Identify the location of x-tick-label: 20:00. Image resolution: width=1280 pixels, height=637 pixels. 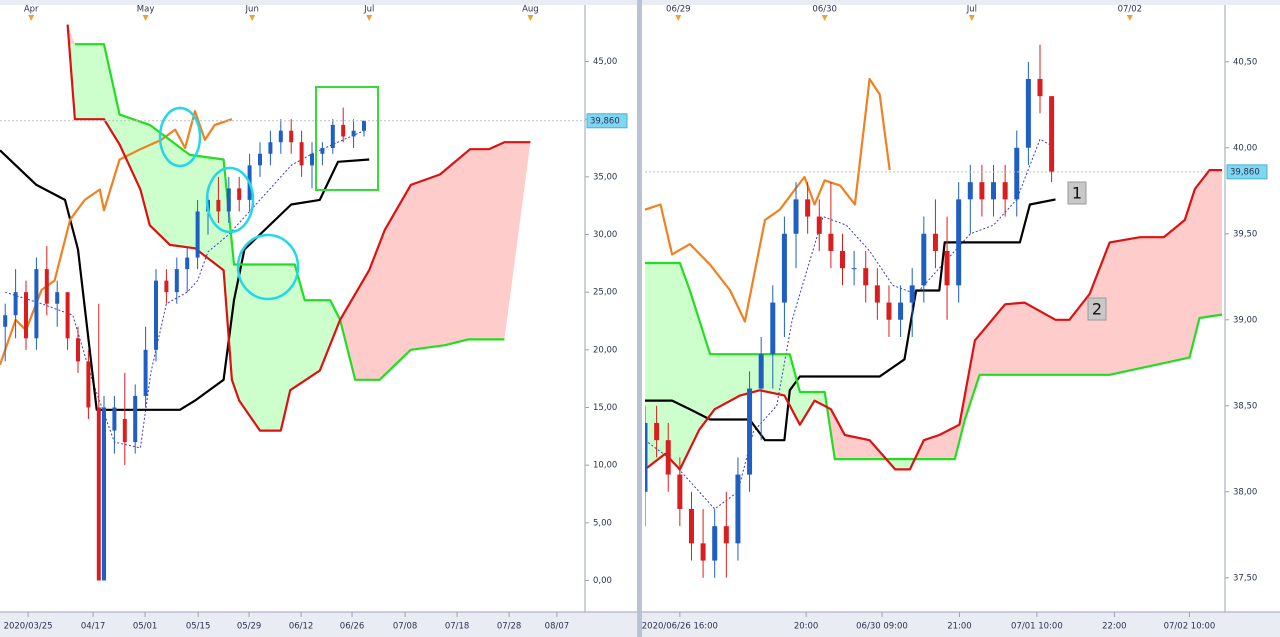
(806, 627).